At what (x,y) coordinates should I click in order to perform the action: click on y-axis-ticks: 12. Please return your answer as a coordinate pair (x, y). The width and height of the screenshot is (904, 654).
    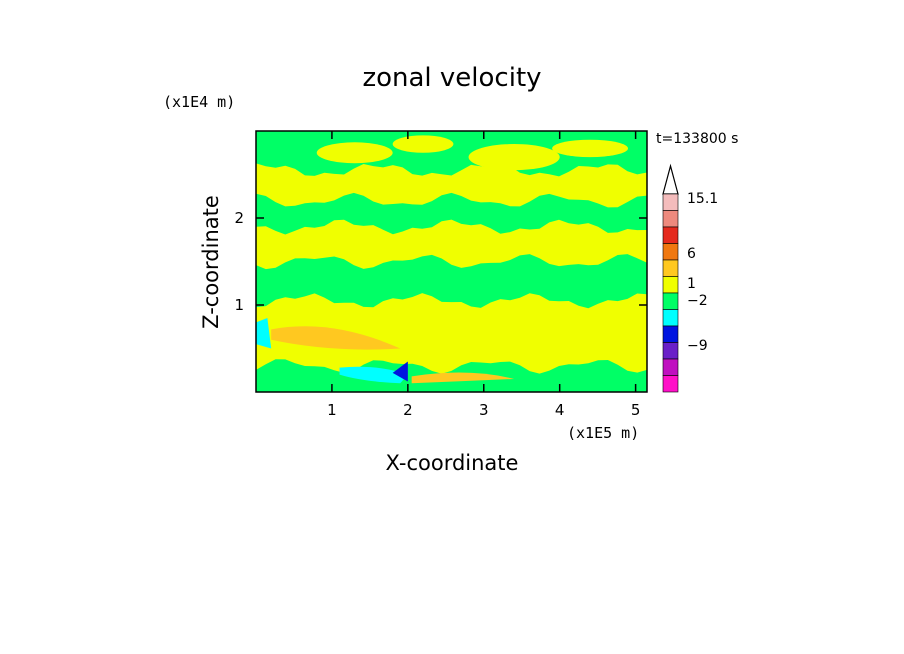
    Looking at the image, I should click on (440, 261).